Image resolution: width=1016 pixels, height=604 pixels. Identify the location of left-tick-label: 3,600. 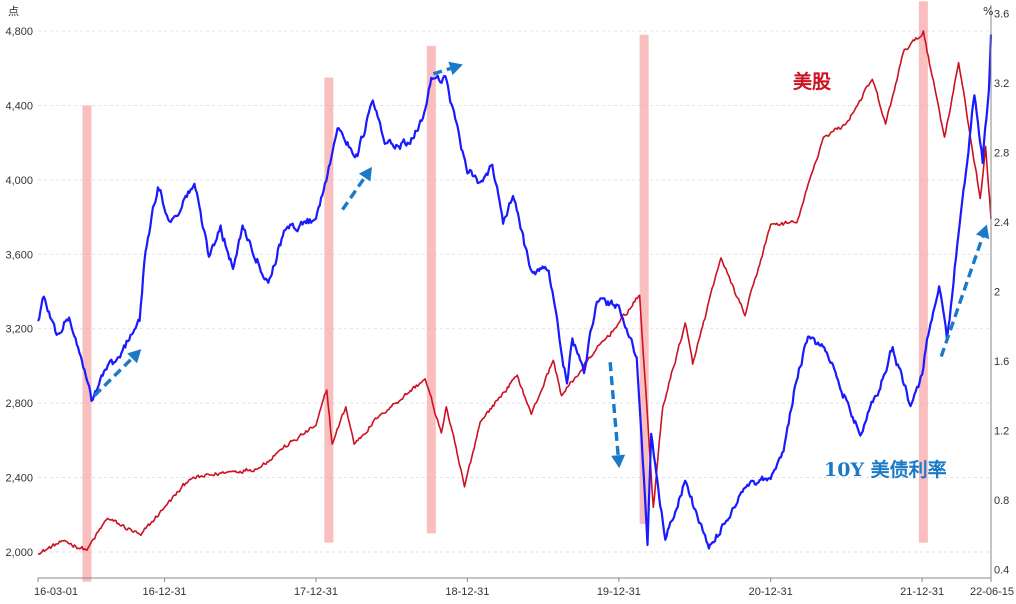
(19, 255).